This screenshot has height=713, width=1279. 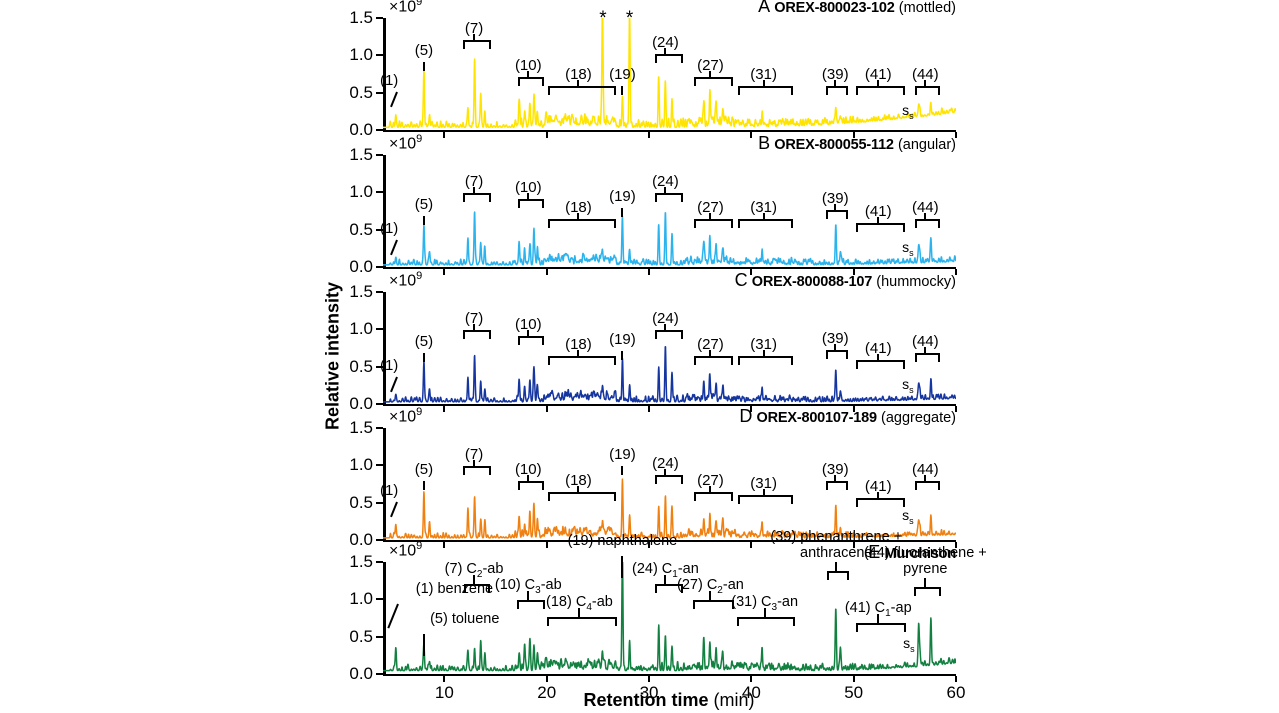 I want to click on chromatogram-trace-a, so click(x=669, y=73).